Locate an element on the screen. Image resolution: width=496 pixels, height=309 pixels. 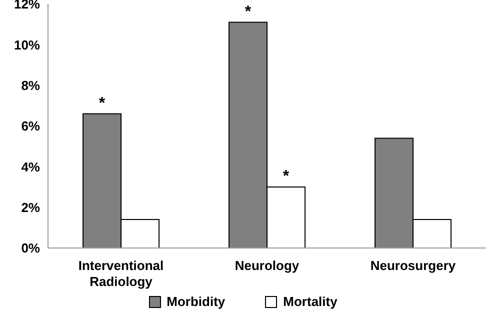
x-tick-label: Neurology is located at coordinates (267, 265).